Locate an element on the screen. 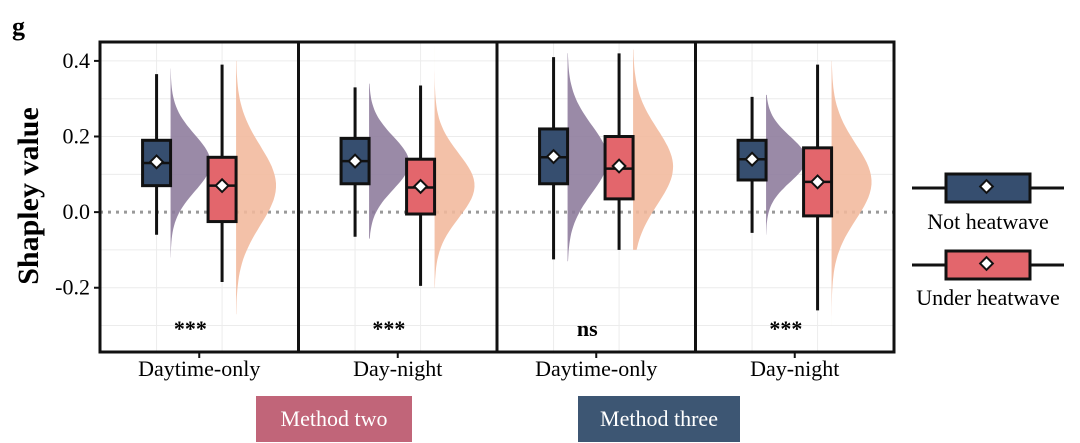 The width and height of the screenshot is (1080, 443). method-two-label: Method two is located at coordinates (334, 419).